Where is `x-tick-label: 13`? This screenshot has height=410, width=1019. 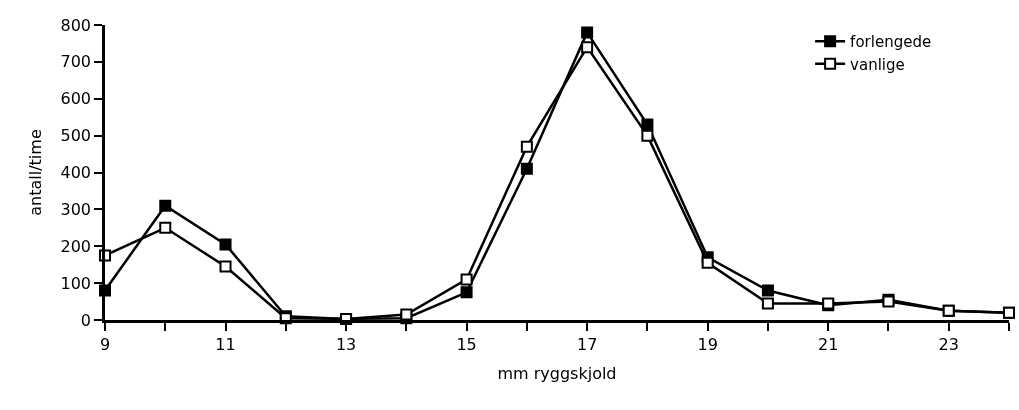 x-tick-label: 13 is located at coordinates (346, 344).